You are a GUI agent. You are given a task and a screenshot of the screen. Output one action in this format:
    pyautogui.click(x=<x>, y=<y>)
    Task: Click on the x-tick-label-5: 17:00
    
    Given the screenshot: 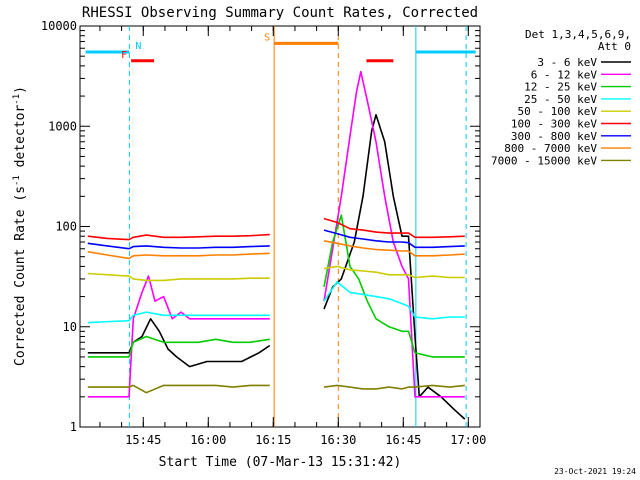 What is the action you would take?
    pyautogui.click(x=468, y=440)
    